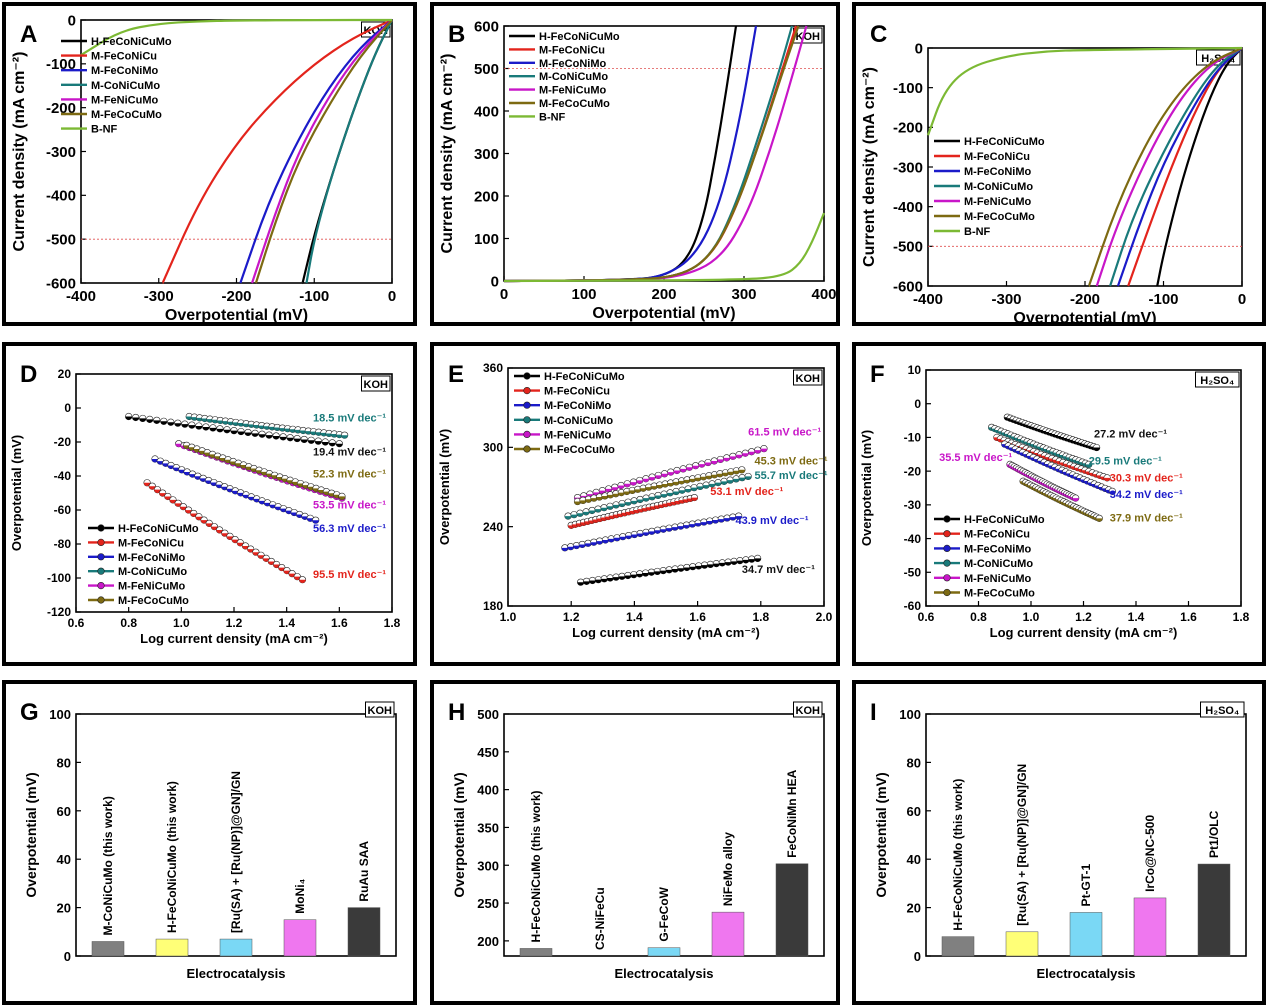 Image resolution: width=1268 pixels, height=1007 pixels. What do you see at coordinates (126, 115) in the screenshot?
I see `legend-label: M-FeCoCuMo` at bounding box center [126, 115].